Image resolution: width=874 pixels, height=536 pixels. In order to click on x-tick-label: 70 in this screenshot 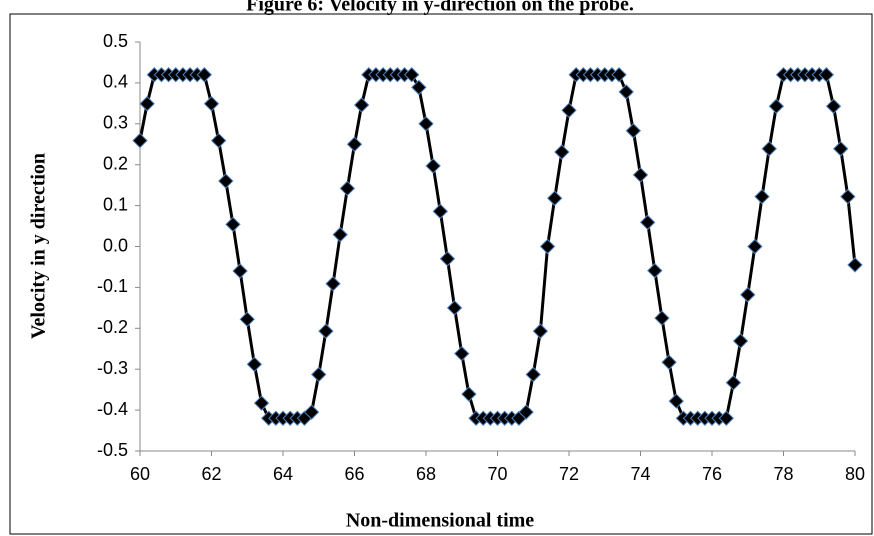, I will do `click(497, 474)`.